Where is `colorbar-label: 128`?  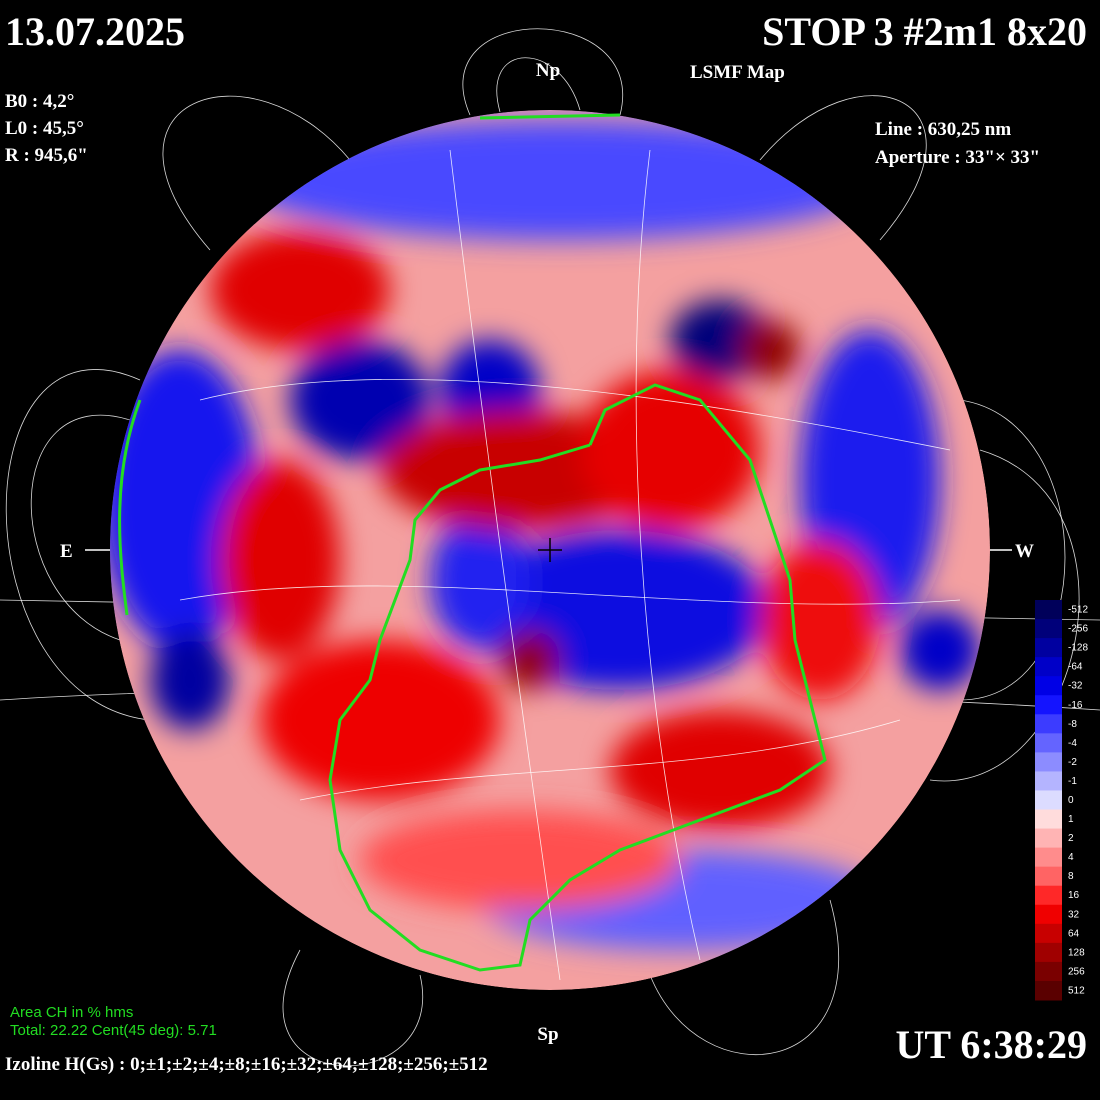 colorbar-label: 128 is located at coordinates (1076, 952).